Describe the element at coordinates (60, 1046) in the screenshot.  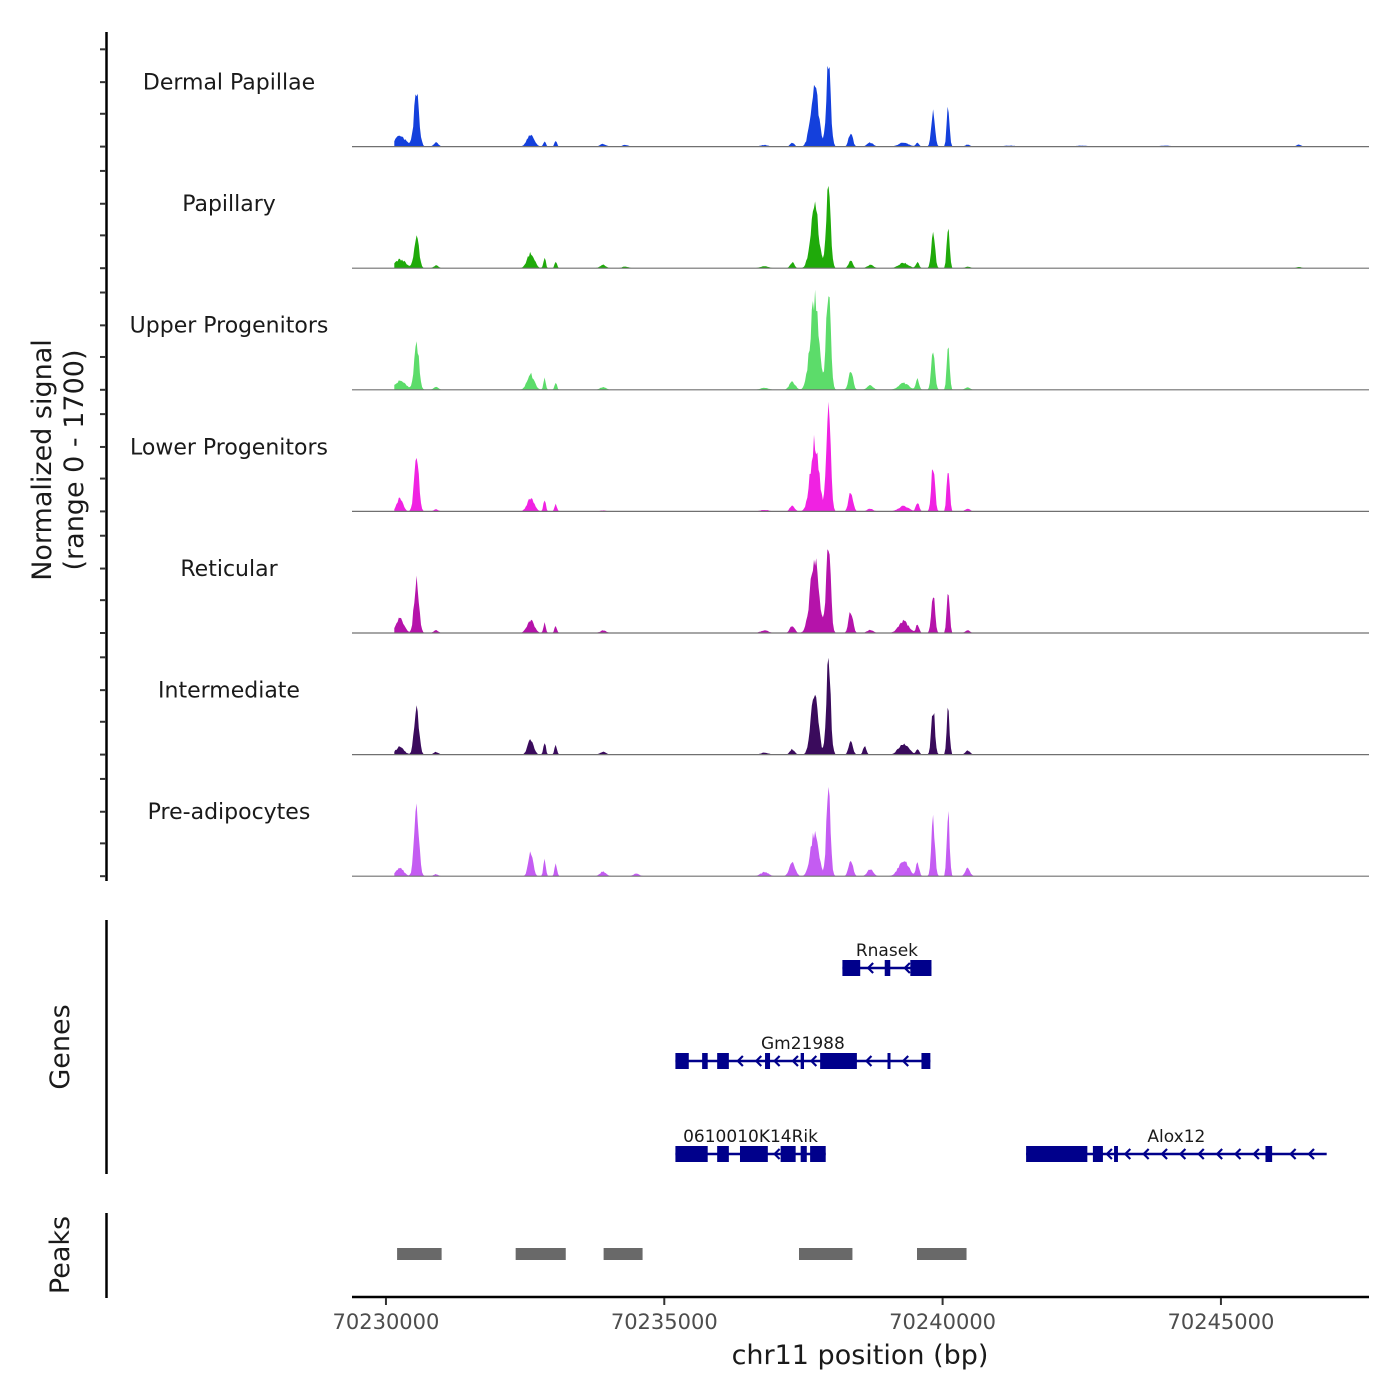
I see `genes-panel-label: Genes` at that location.